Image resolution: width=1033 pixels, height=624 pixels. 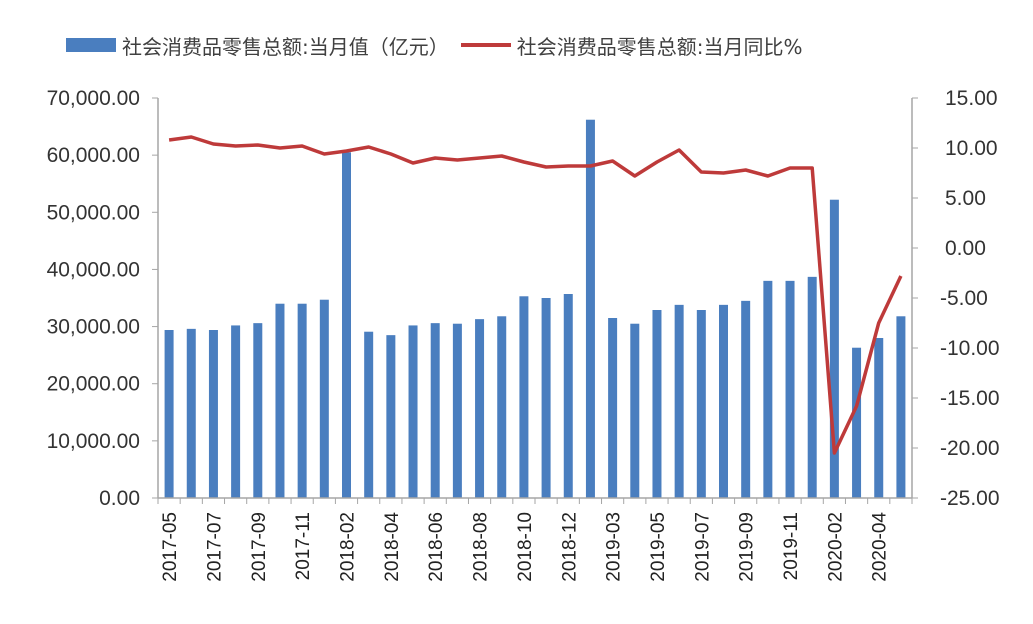 I want to click on x-tick-label: 2018-10, so click(x=525, y=547).